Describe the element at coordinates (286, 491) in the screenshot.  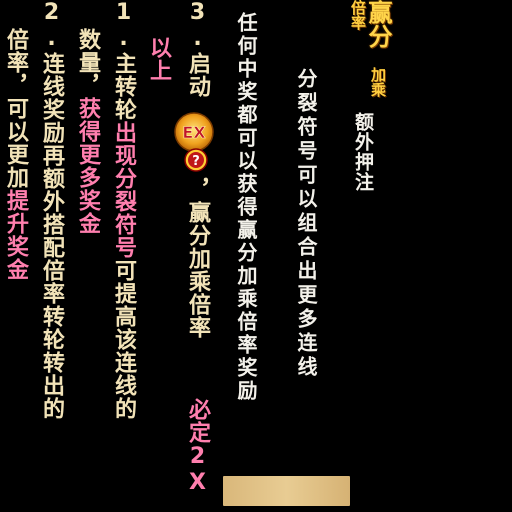
I see `gold-bar` at that location.